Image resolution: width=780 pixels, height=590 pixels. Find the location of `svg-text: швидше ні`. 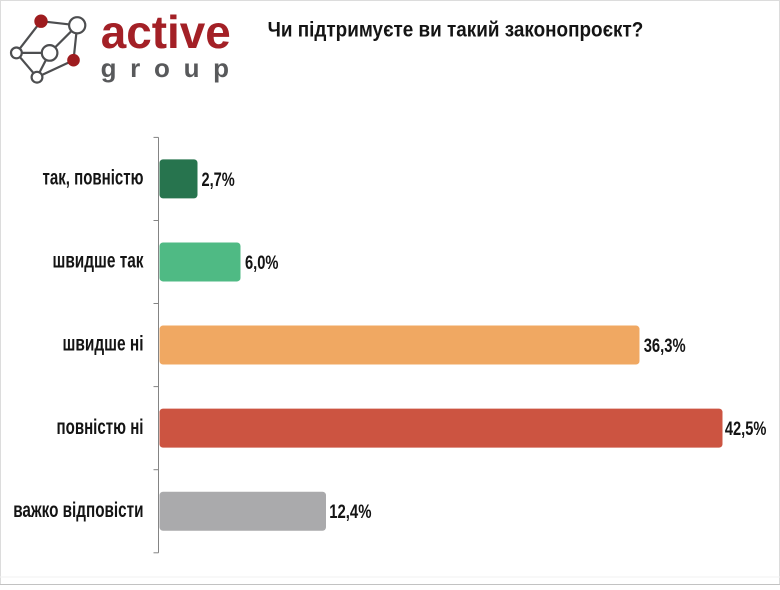

svg-text: швидше ні is located at coordinates (103, 344).